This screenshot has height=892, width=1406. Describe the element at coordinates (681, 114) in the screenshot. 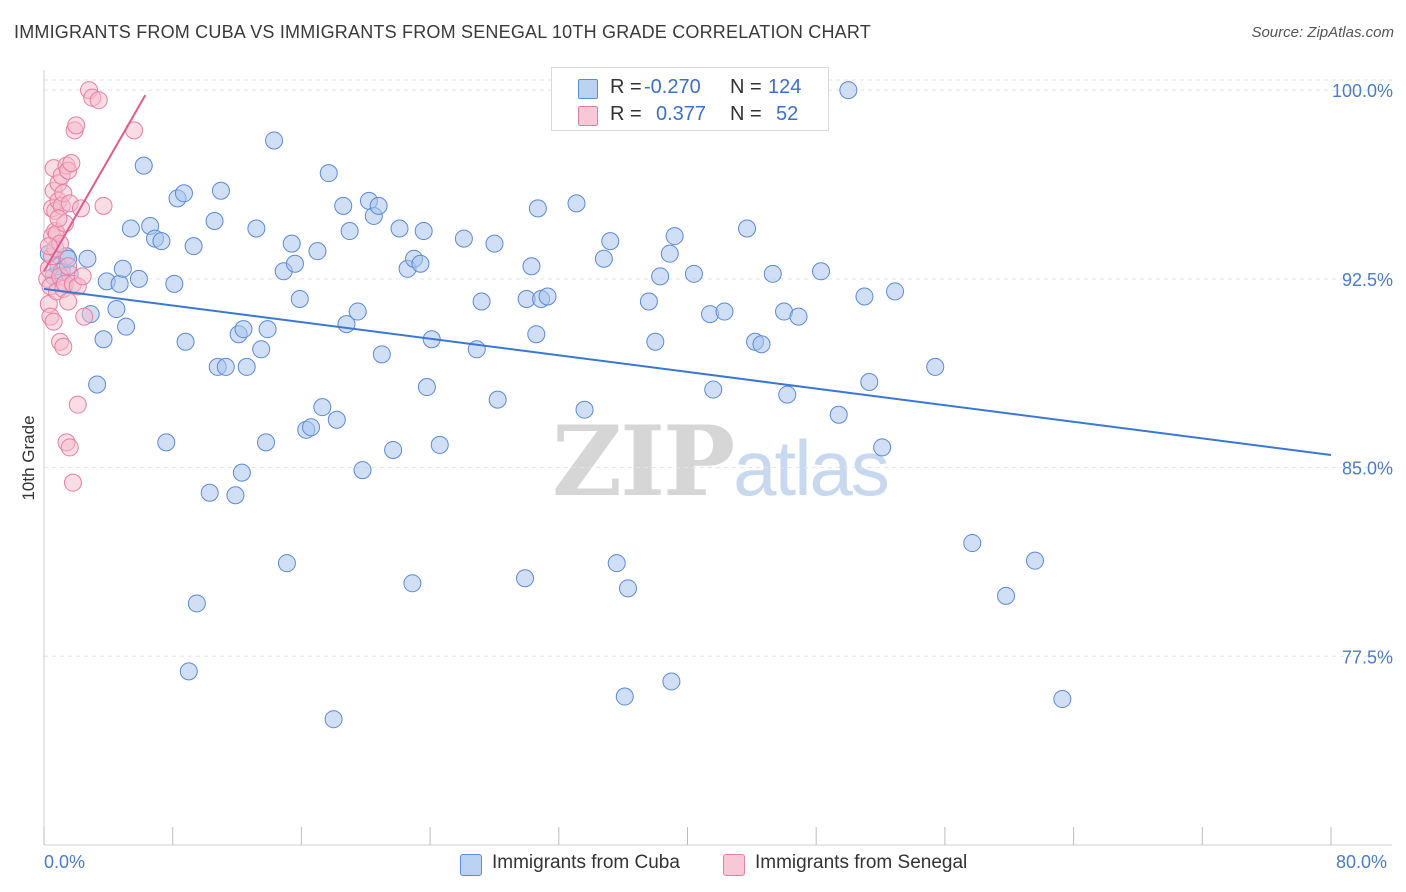

I see `legend-r-value-senegal: 0.377` at that location.